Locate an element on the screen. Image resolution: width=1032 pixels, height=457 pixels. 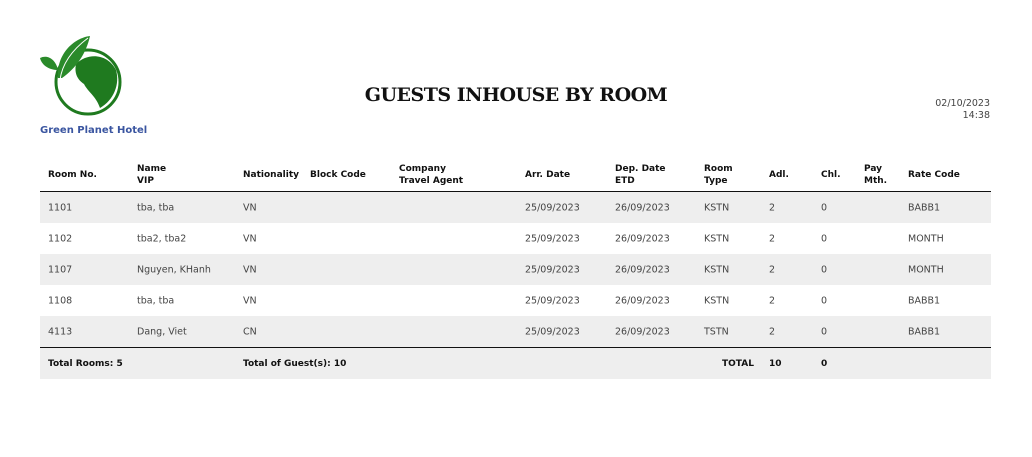
column-header-line1: Pay is located at coordinates (873, 168).